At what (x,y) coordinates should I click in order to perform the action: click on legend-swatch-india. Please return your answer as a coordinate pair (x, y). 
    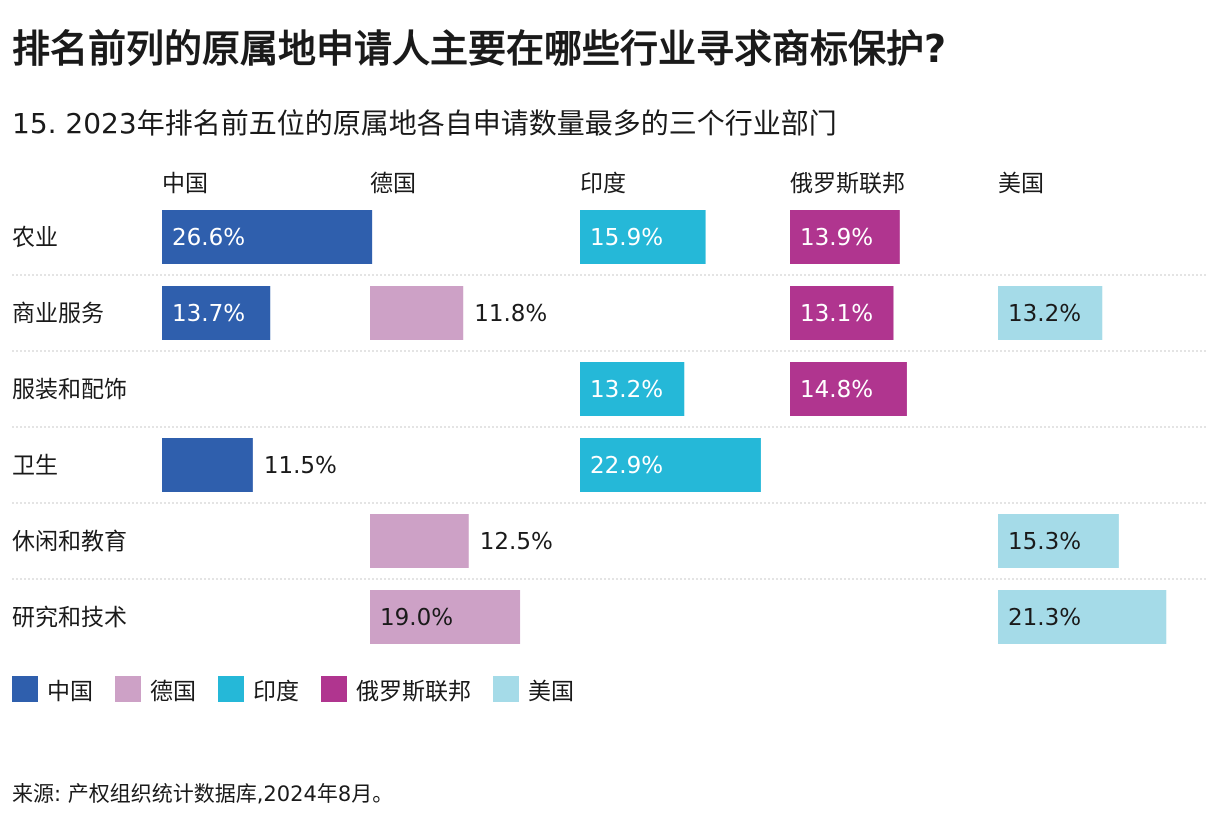
    Looking at the image, I should click on (231, 689).